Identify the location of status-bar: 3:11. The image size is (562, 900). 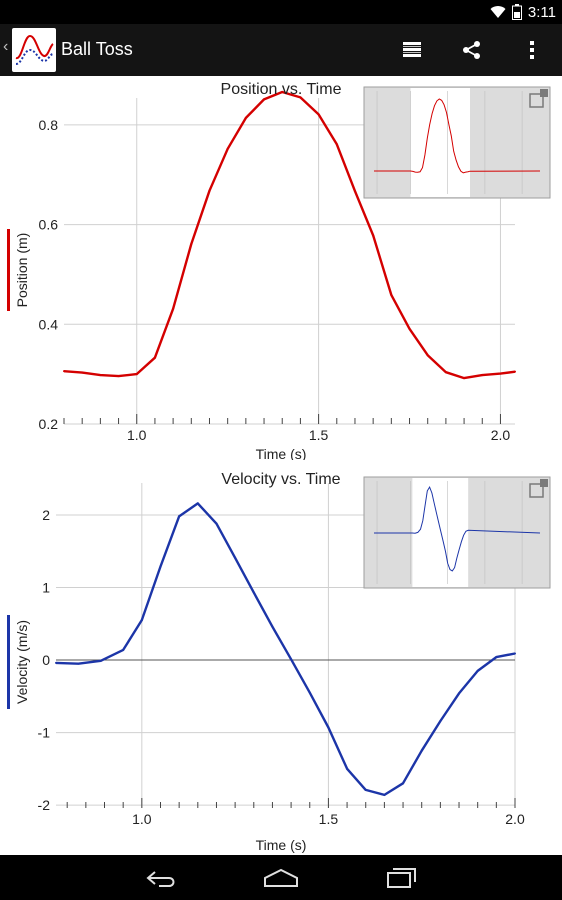
(281, 12).